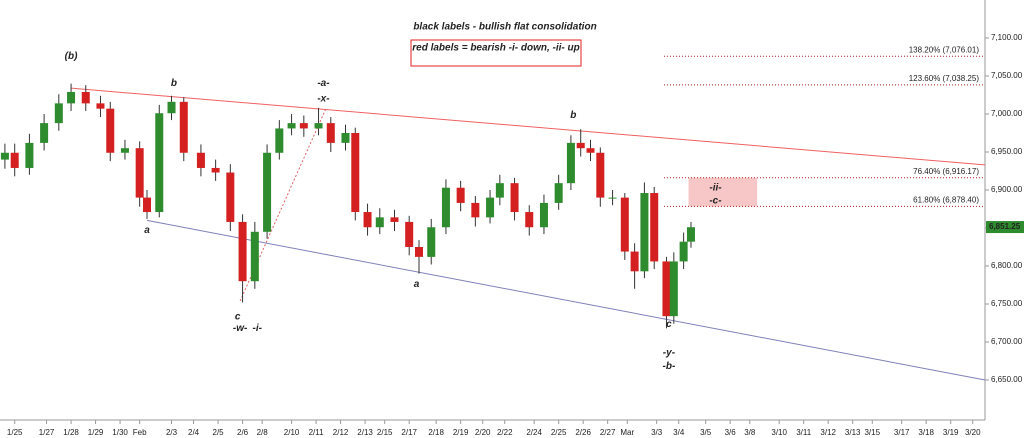 The height and width of the screenshot is (438, 1024). What do you see at coordinates (240, 328) in the screenshot?
I see `wave-label: -w-` at bounding box center [240, 328].